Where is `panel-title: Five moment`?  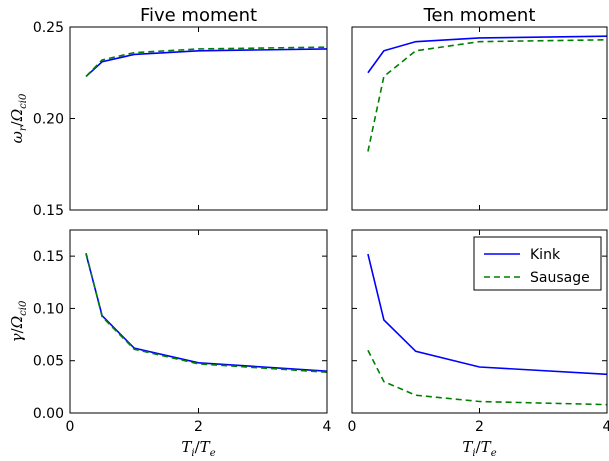
panel-title: Five moment is located at coordinates (198, 15).